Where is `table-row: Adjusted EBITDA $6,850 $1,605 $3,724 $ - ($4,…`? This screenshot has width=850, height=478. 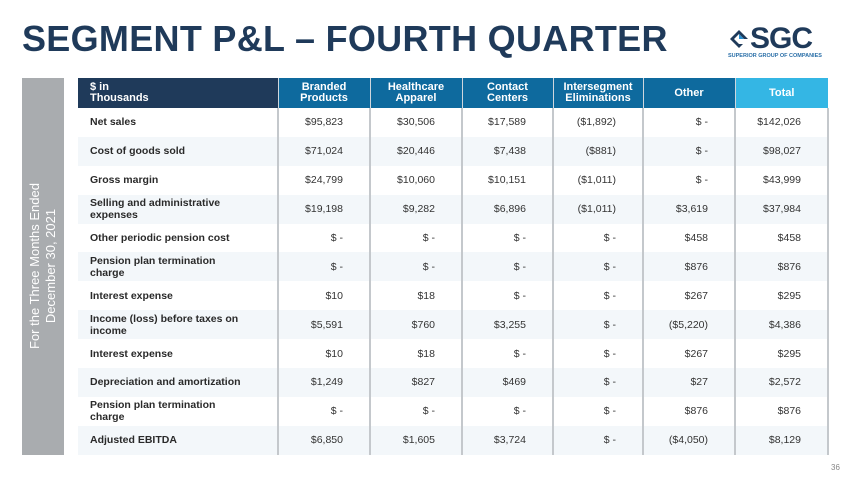
table-row: Adjusted EBITDA $6,850 $1,605 $3,724 $ - ($4,… is located at coordinates (453, 440).